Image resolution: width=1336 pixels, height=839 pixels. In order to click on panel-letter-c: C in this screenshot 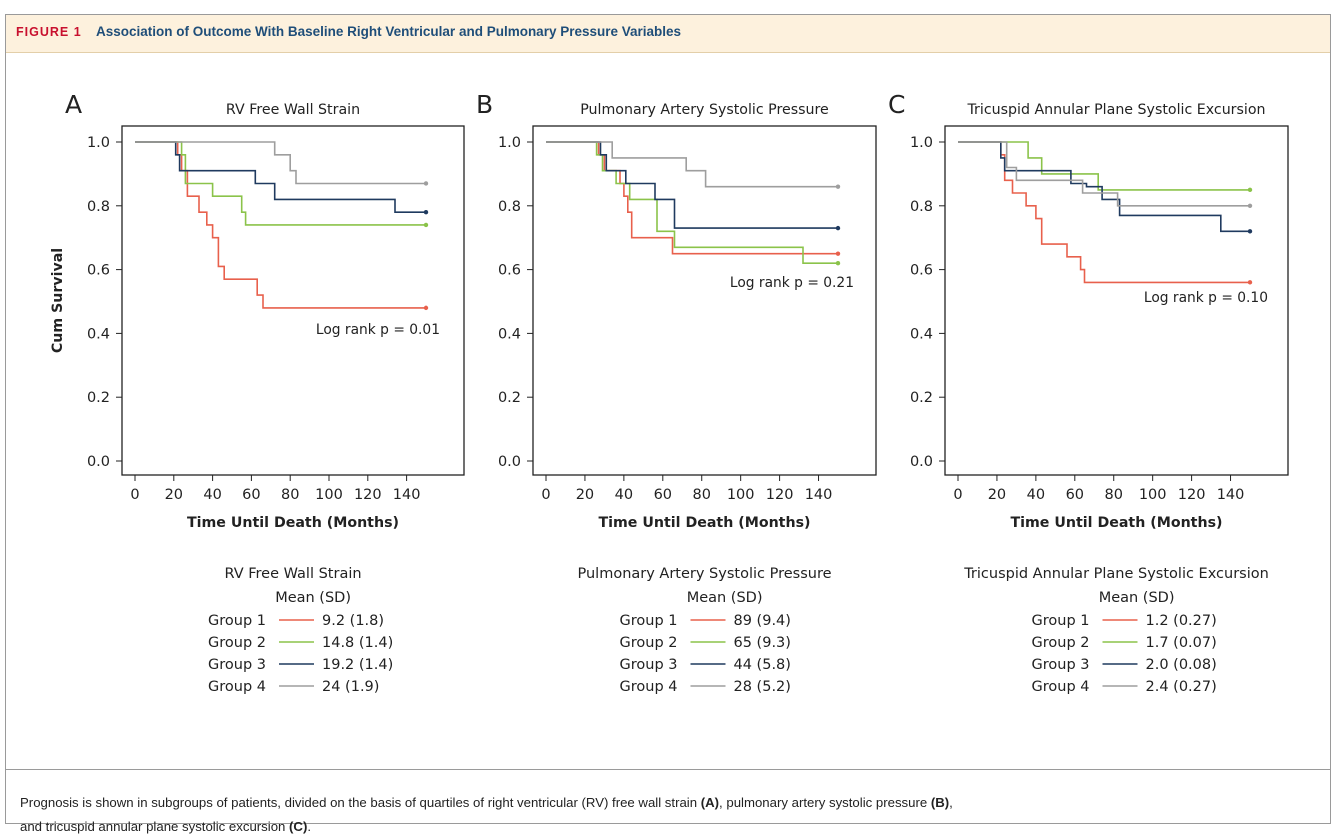, I will do `click(896, 104)`.